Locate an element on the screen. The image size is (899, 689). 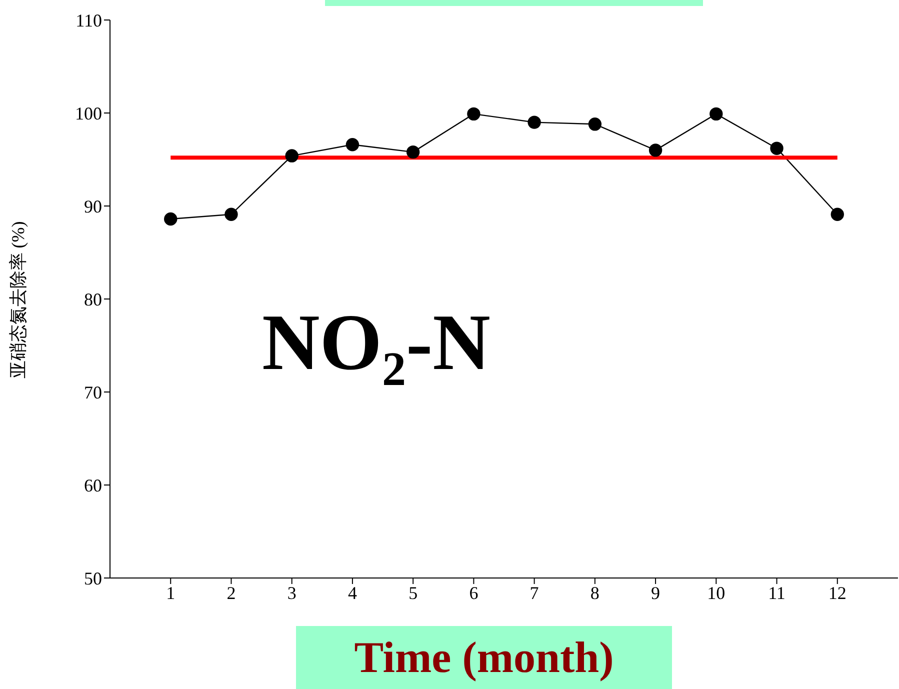
x-tick-label: 10 is located at coordinates (716, 592).